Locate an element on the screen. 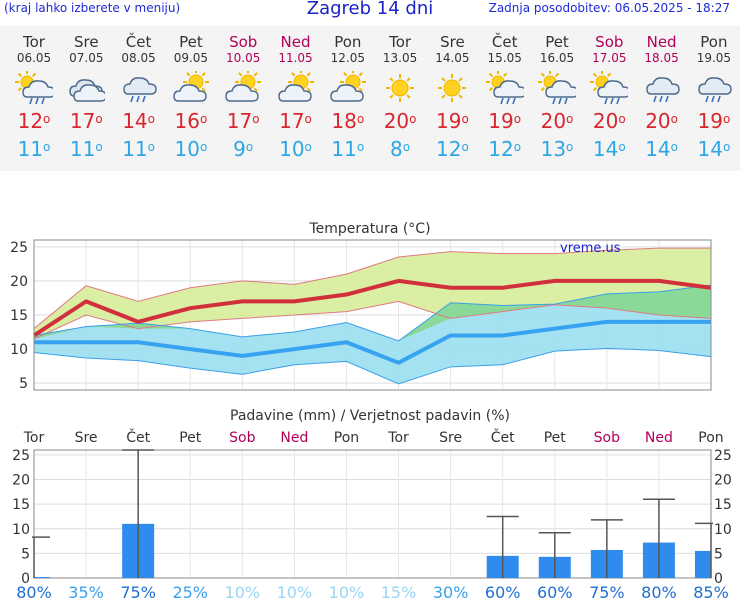 This screenshot has width=740, height=600. chart-title: Padavine (mm) / Verjetnost padavin (%) is located at coordinates (370, 416).